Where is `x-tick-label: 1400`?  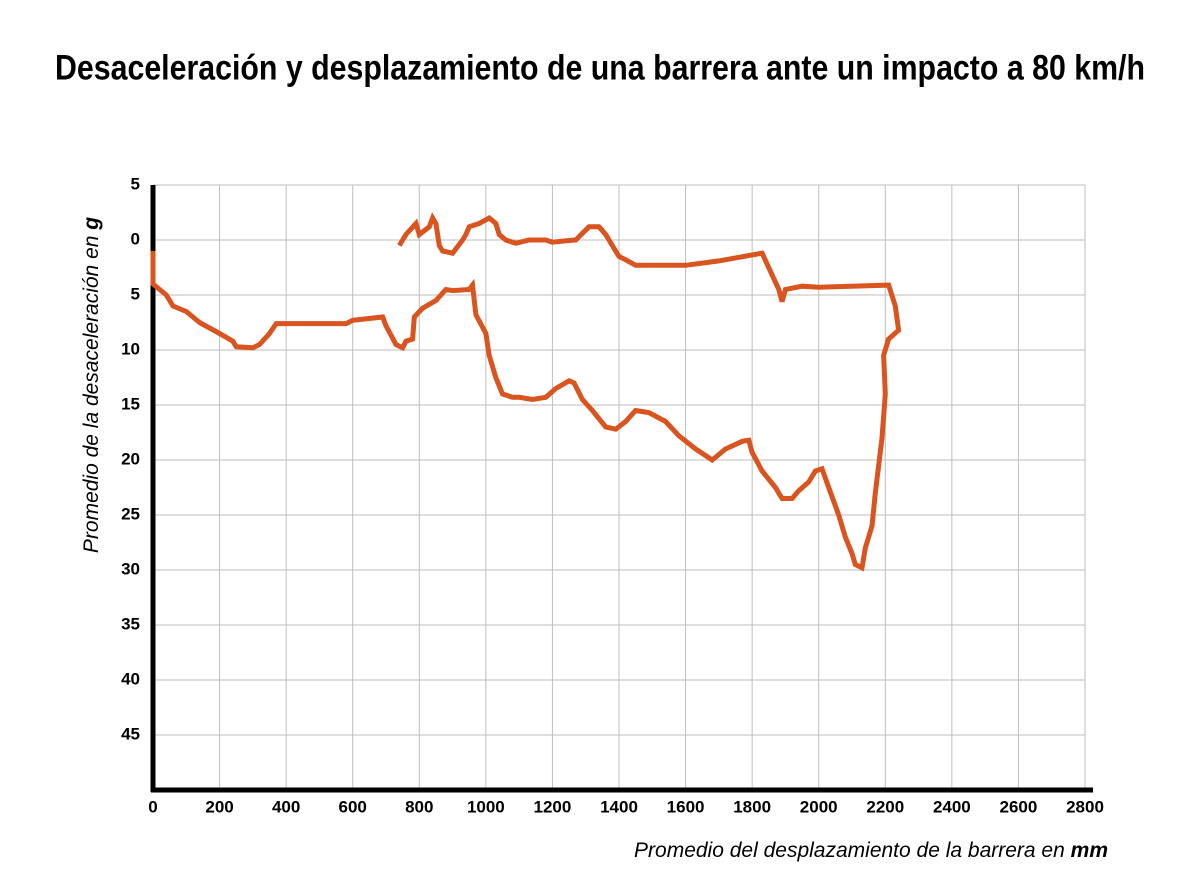
x-tick-label: 1400 is located at coordinates (619, 806).